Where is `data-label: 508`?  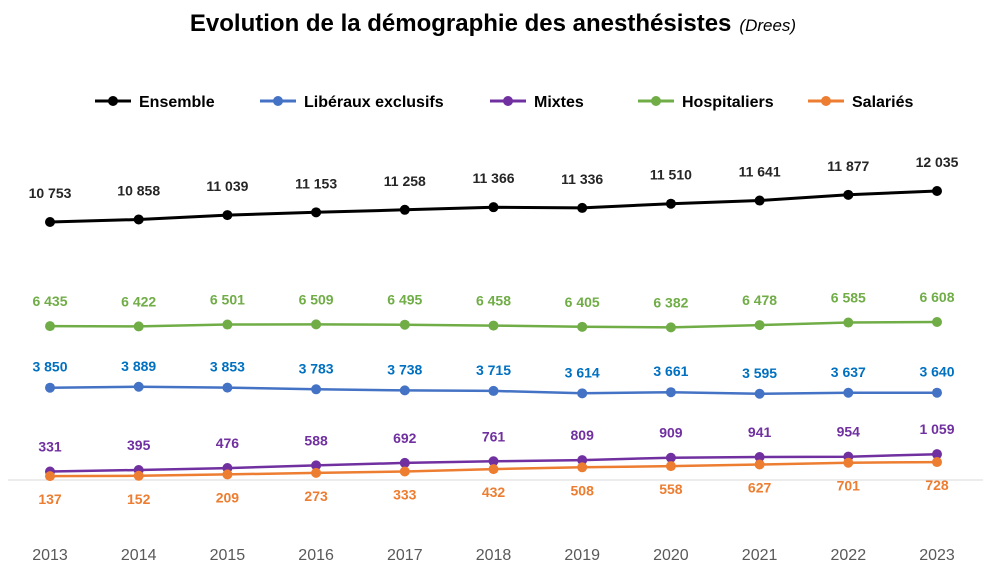
data-label: 508 is located at coordinates (583, 490).